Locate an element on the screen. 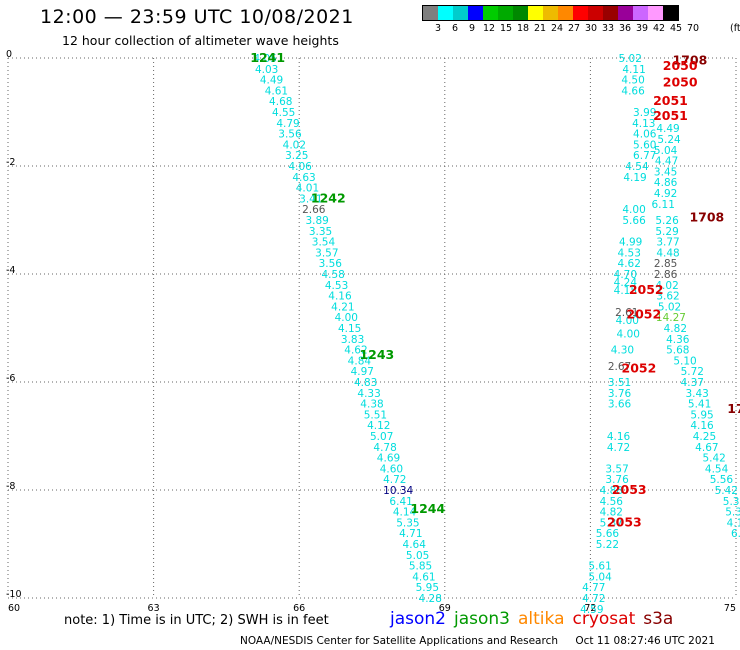 The width and height of the screenshot is (740, 650). color-scale-label: 3 is located at coordinates (438, 28).